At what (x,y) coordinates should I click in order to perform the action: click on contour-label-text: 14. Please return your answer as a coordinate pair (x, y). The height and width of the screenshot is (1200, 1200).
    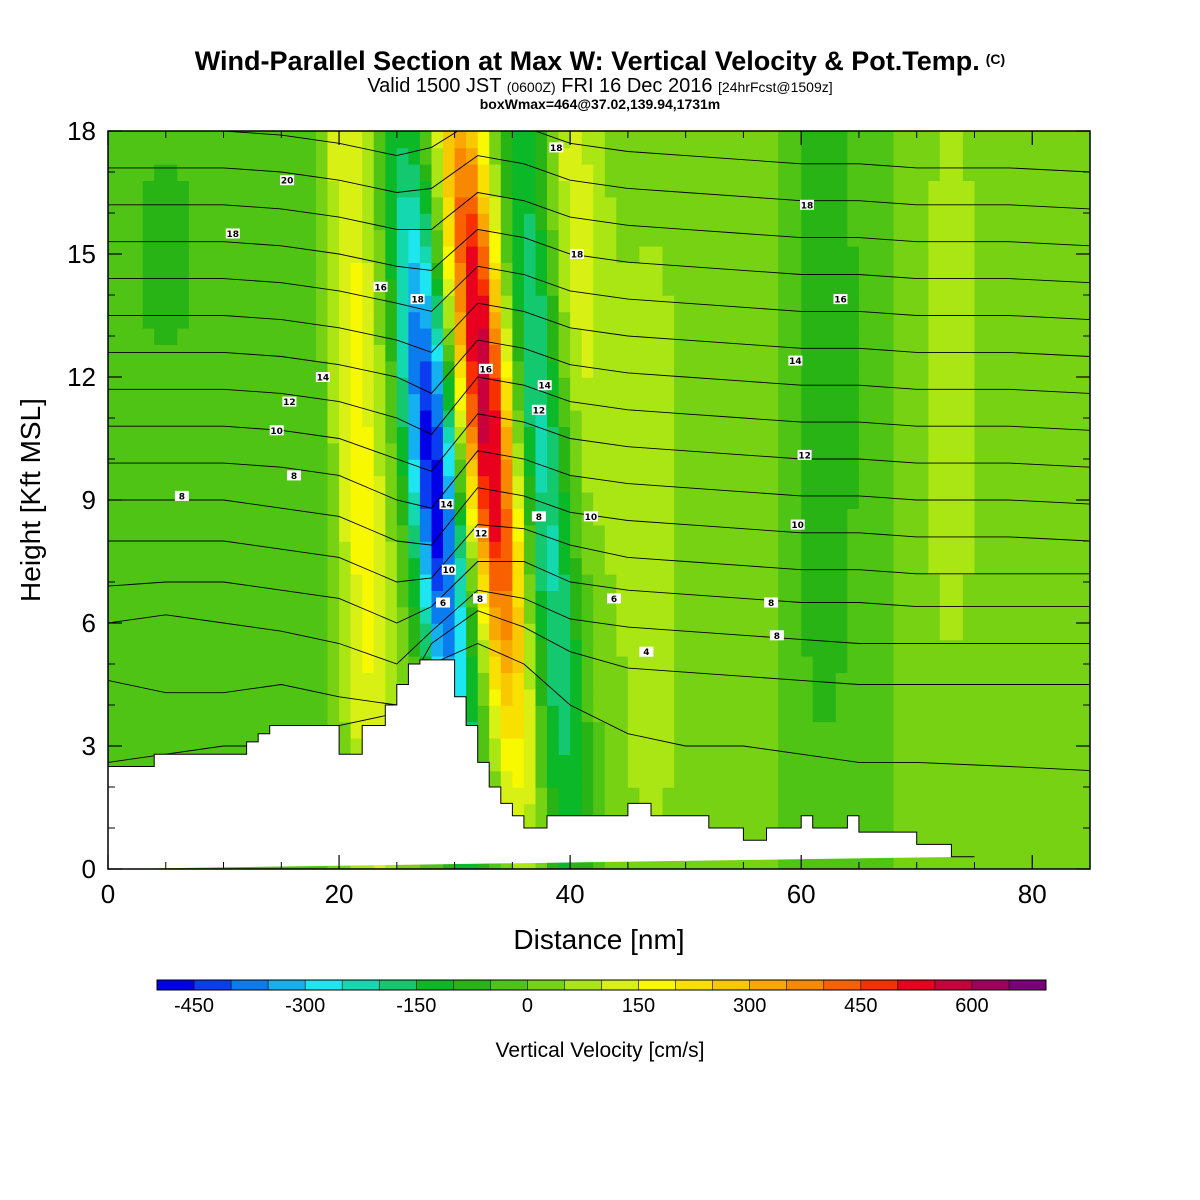
    Looking at the image, I should click on (323, 379).